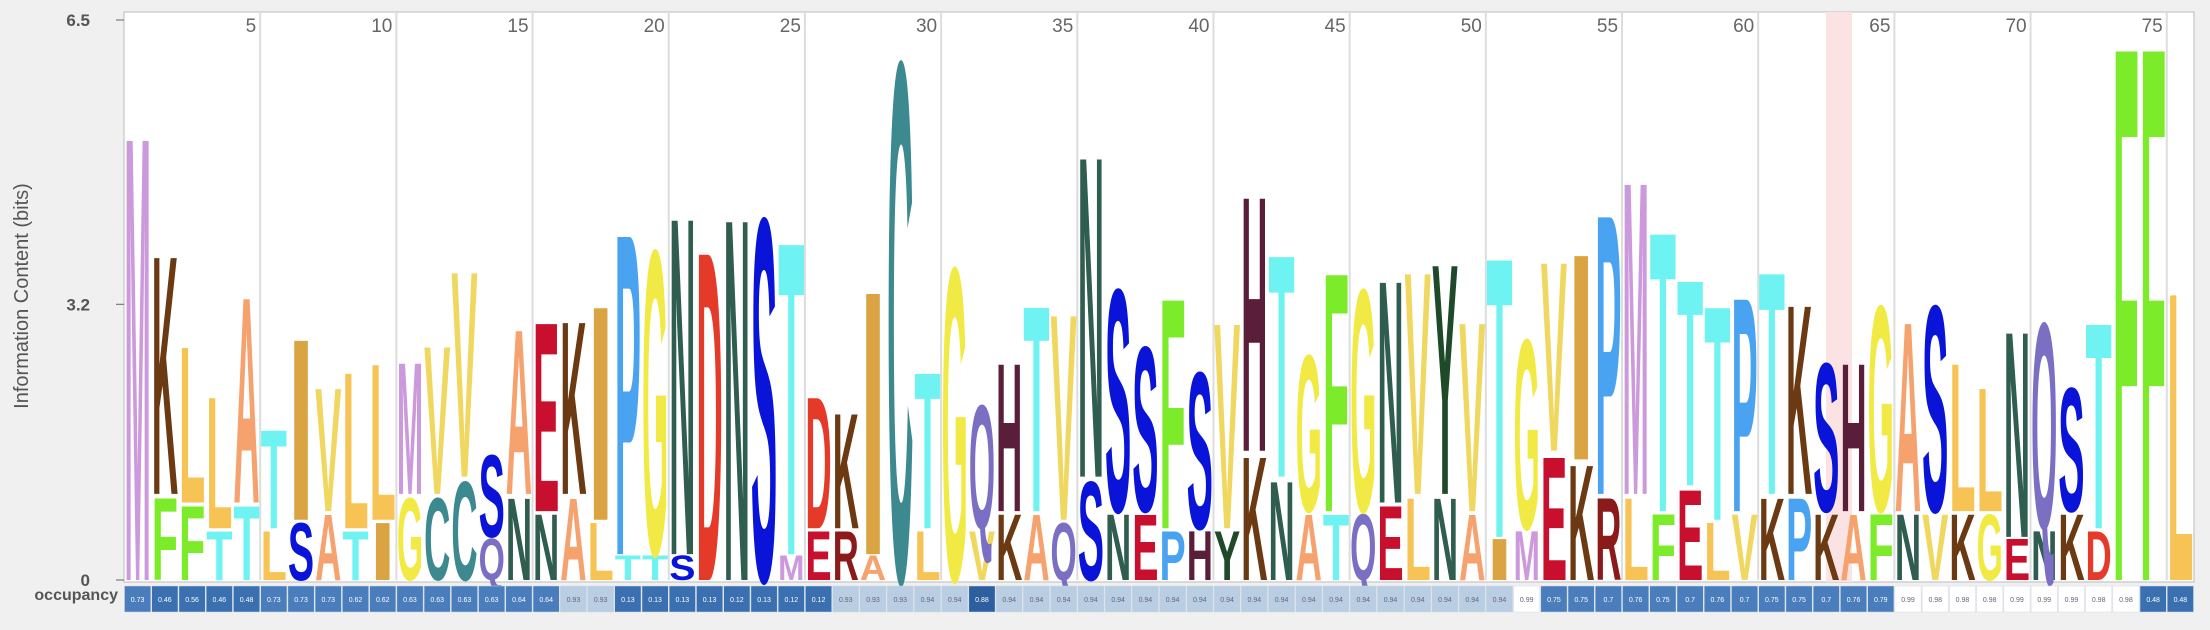 This screenshot has width=2210, height=630. I want to click on occupancy-value: 0.56, so click(192, 600).